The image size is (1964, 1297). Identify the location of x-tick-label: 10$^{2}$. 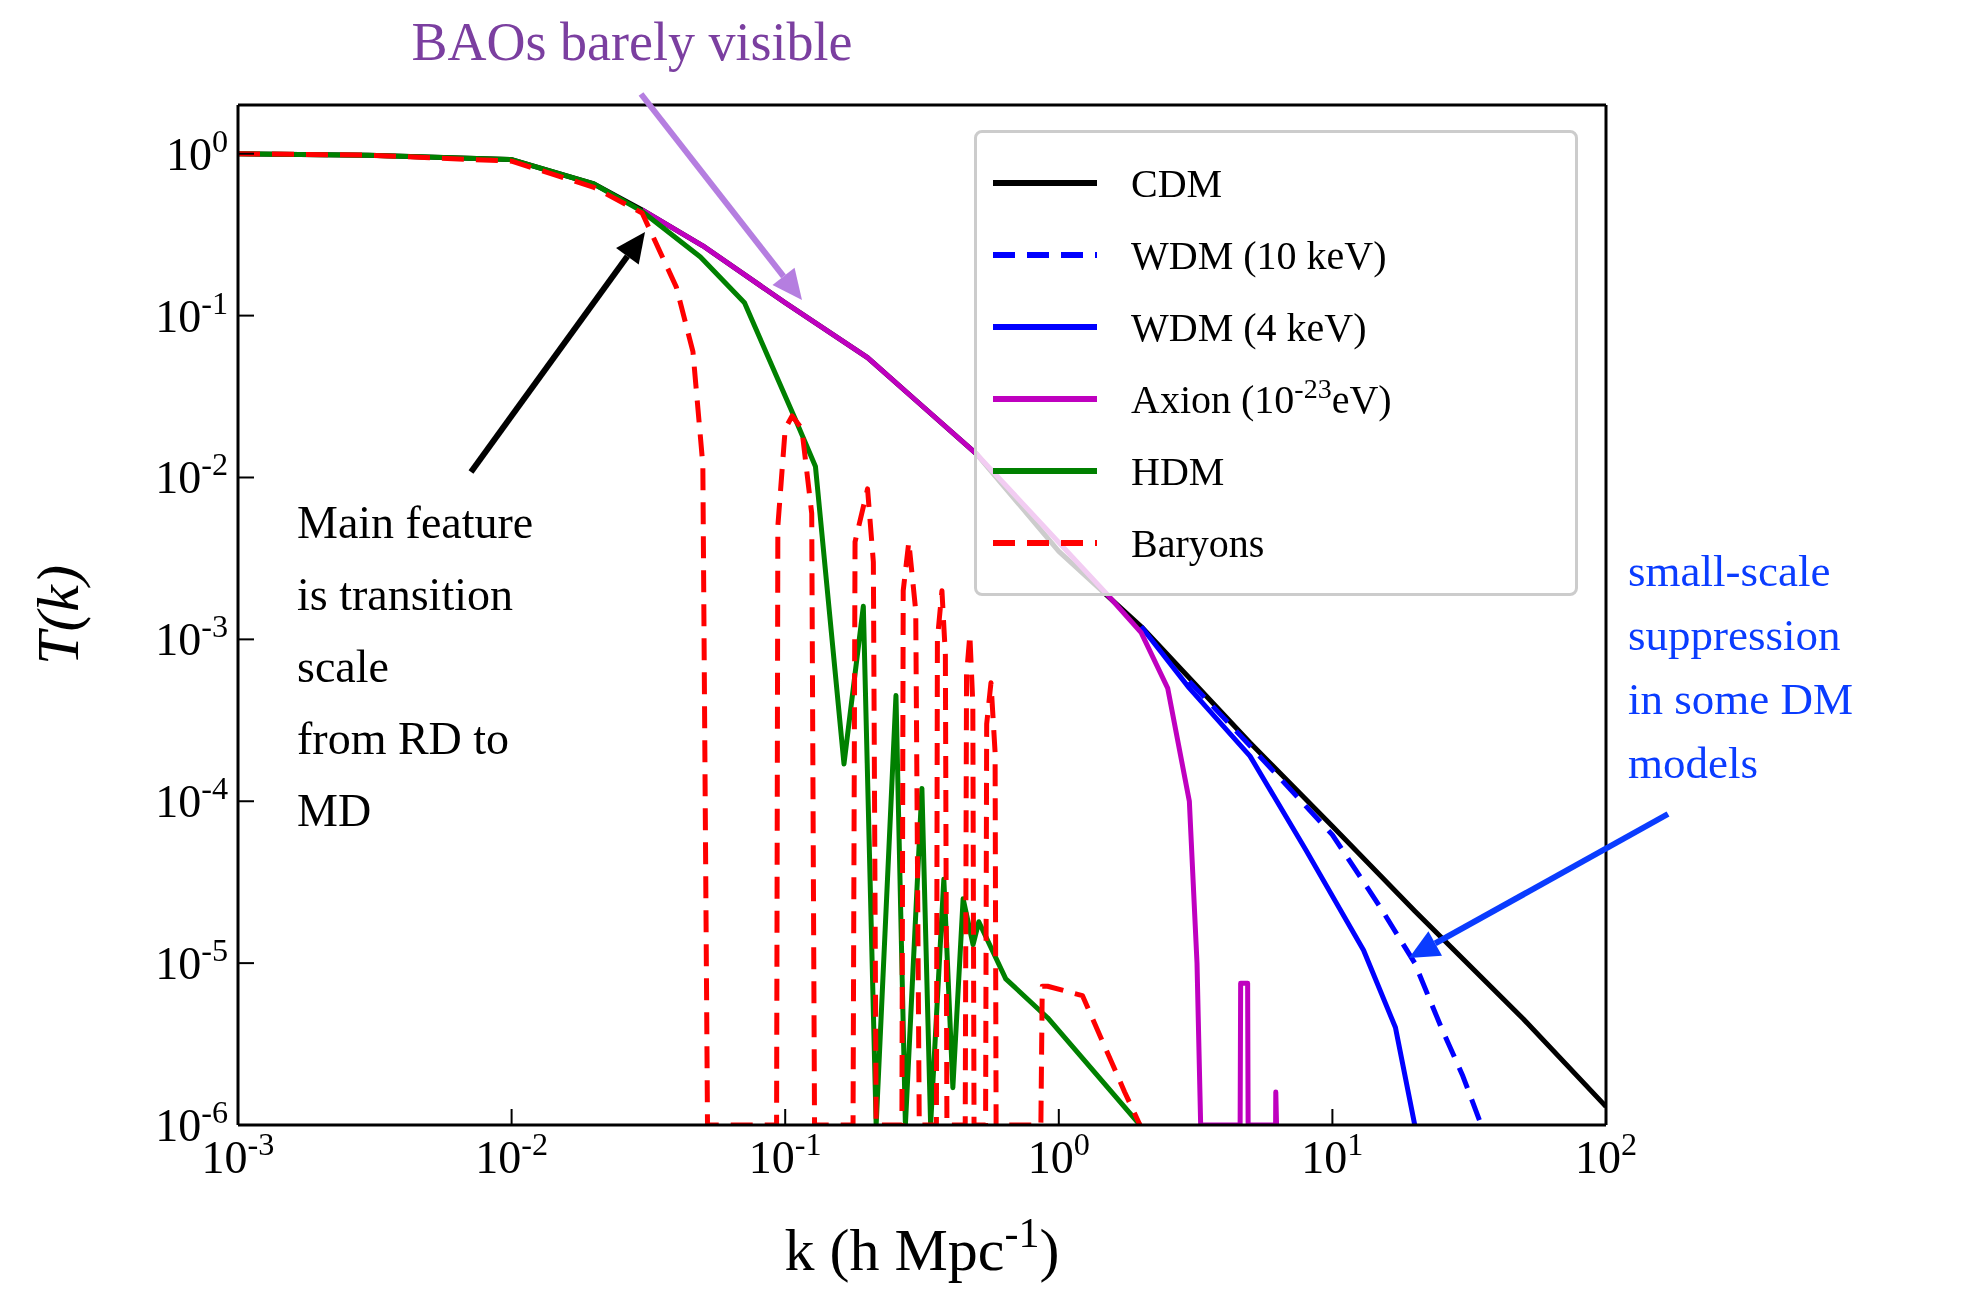
(1606, 1154).